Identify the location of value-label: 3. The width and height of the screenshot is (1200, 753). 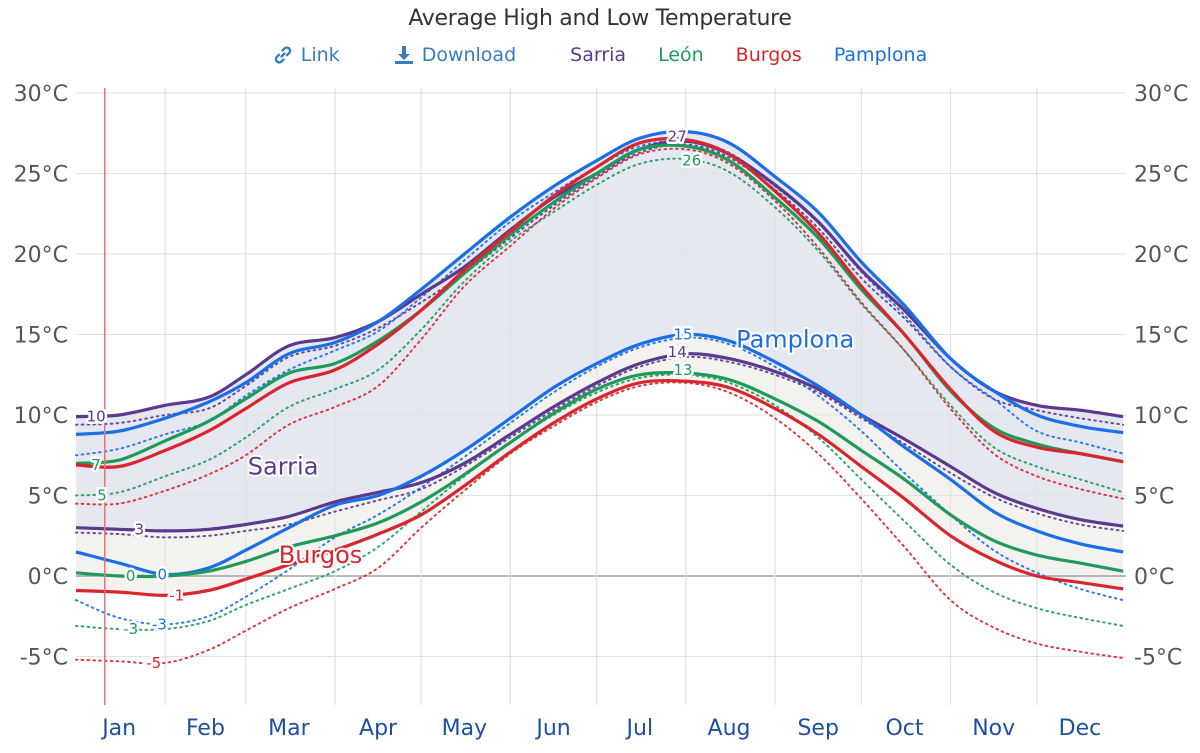
(140, 529).